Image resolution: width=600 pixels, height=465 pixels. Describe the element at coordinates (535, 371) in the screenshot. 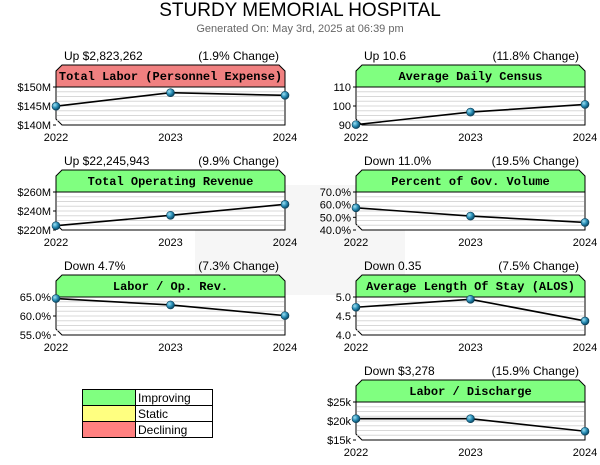

I see `chart7-change-pct: (15.9% Change)` at that location.